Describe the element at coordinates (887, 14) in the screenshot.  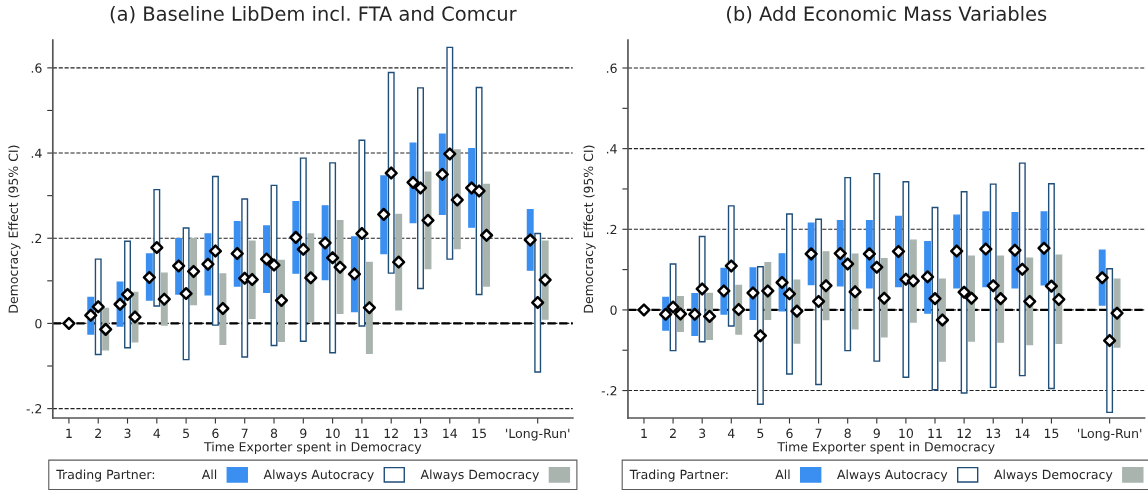
I see `chart-title: (b) Add Economic Mass Variables` at that location.